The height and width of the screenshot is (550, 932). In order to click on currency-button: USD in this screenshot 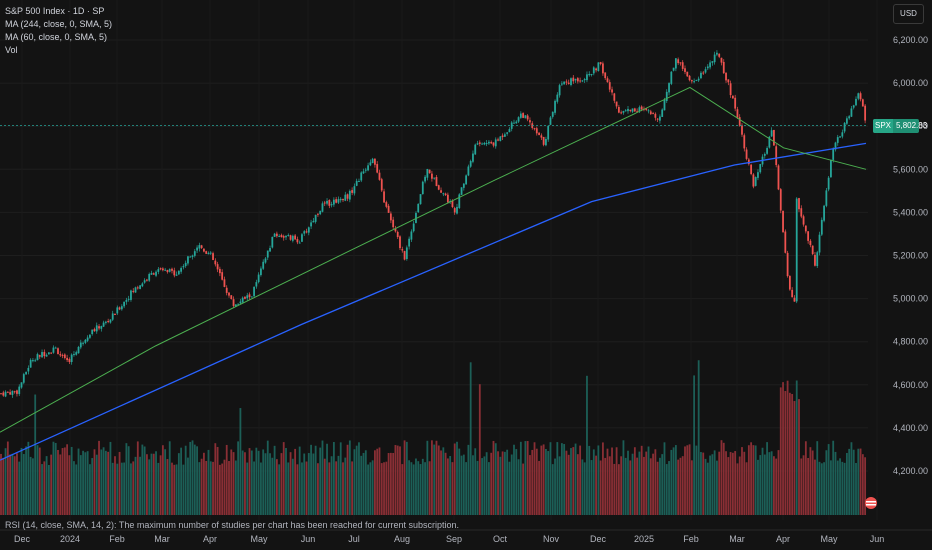, I will do `click(908, 14)`.